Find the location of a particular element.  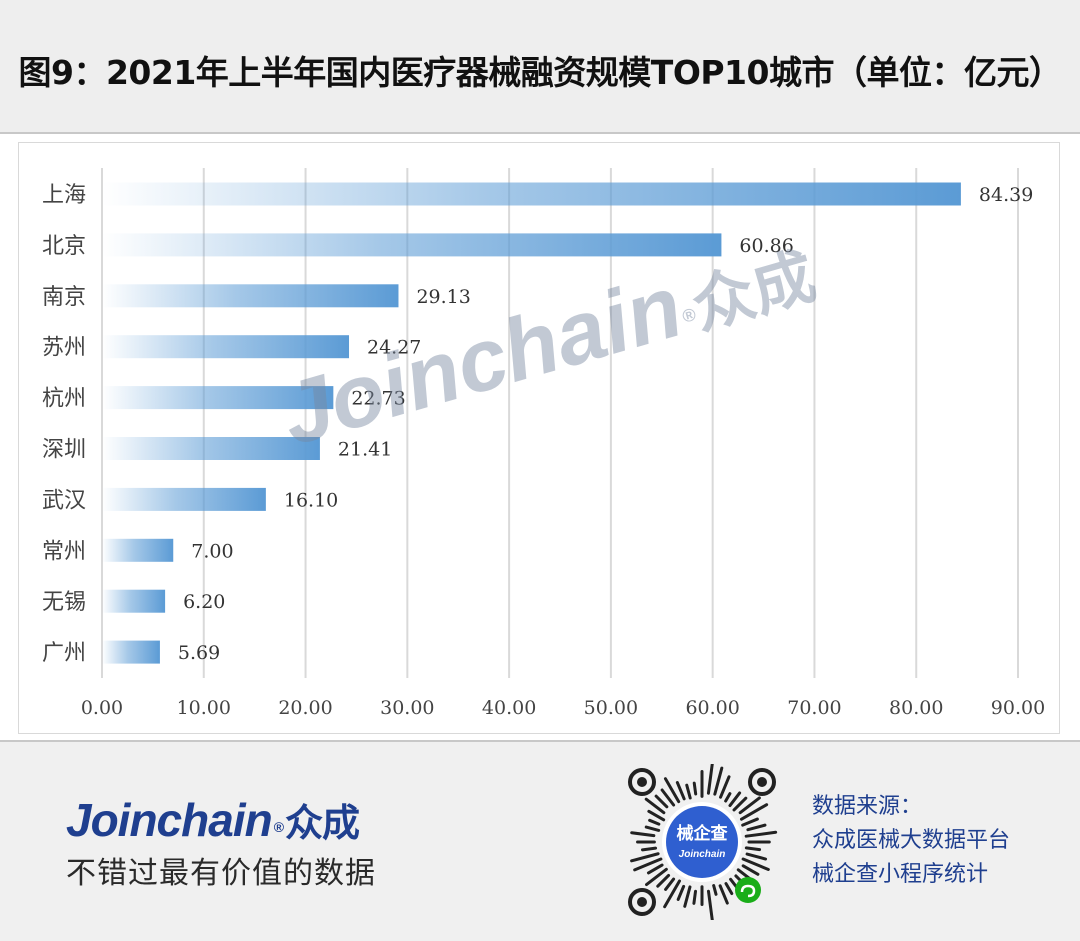

mini-program-qr-code: 械企查 Joinchain is located at coordinates (702, 842).